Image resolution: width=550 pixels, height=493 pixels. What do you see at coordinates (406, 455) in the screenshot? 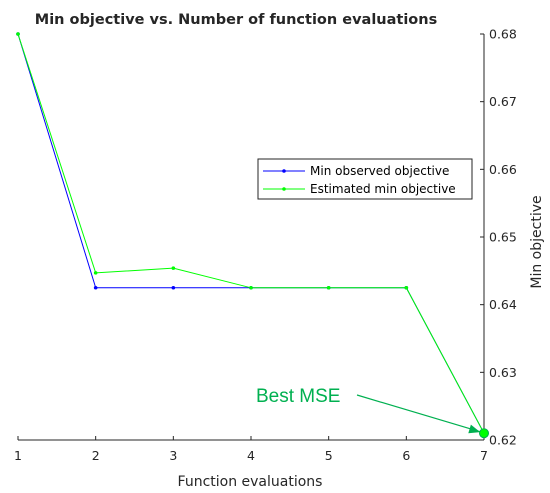
I see `x-tick-label: 6` at bounding box center [406, 455].